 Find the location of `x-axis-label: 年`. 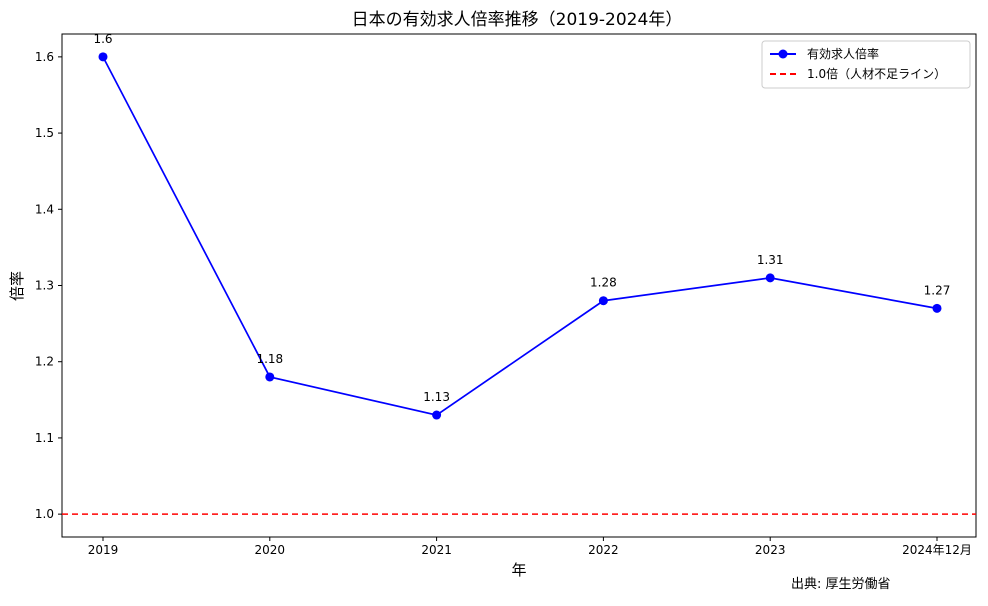

x-axis-label: 年 is located at coordinates (518, 570).